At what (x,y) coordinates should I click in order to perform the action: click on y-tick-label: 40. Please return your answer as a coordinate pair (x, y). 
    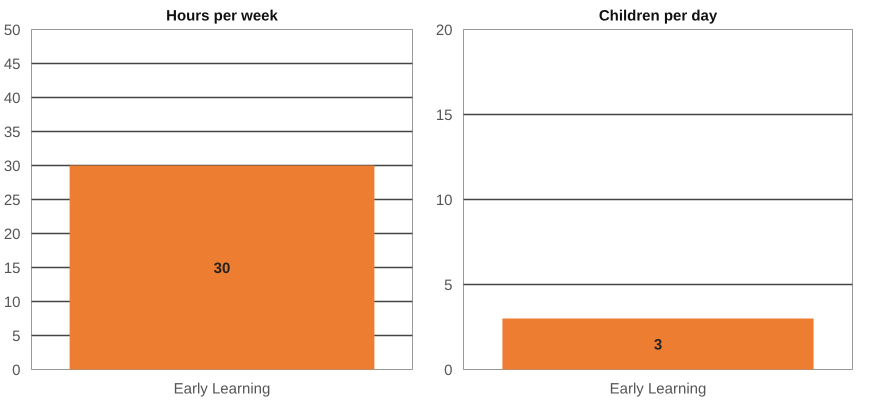
    Looking at the image, I should click on (12, 98).